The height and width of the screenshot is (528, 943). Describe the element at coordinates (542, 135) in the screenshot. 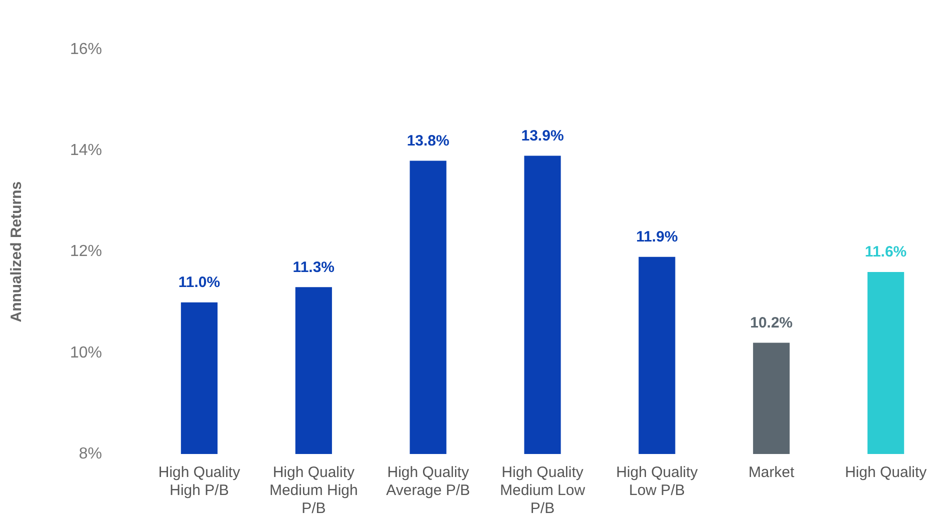

I see `data-label: 13.9%` at that location.